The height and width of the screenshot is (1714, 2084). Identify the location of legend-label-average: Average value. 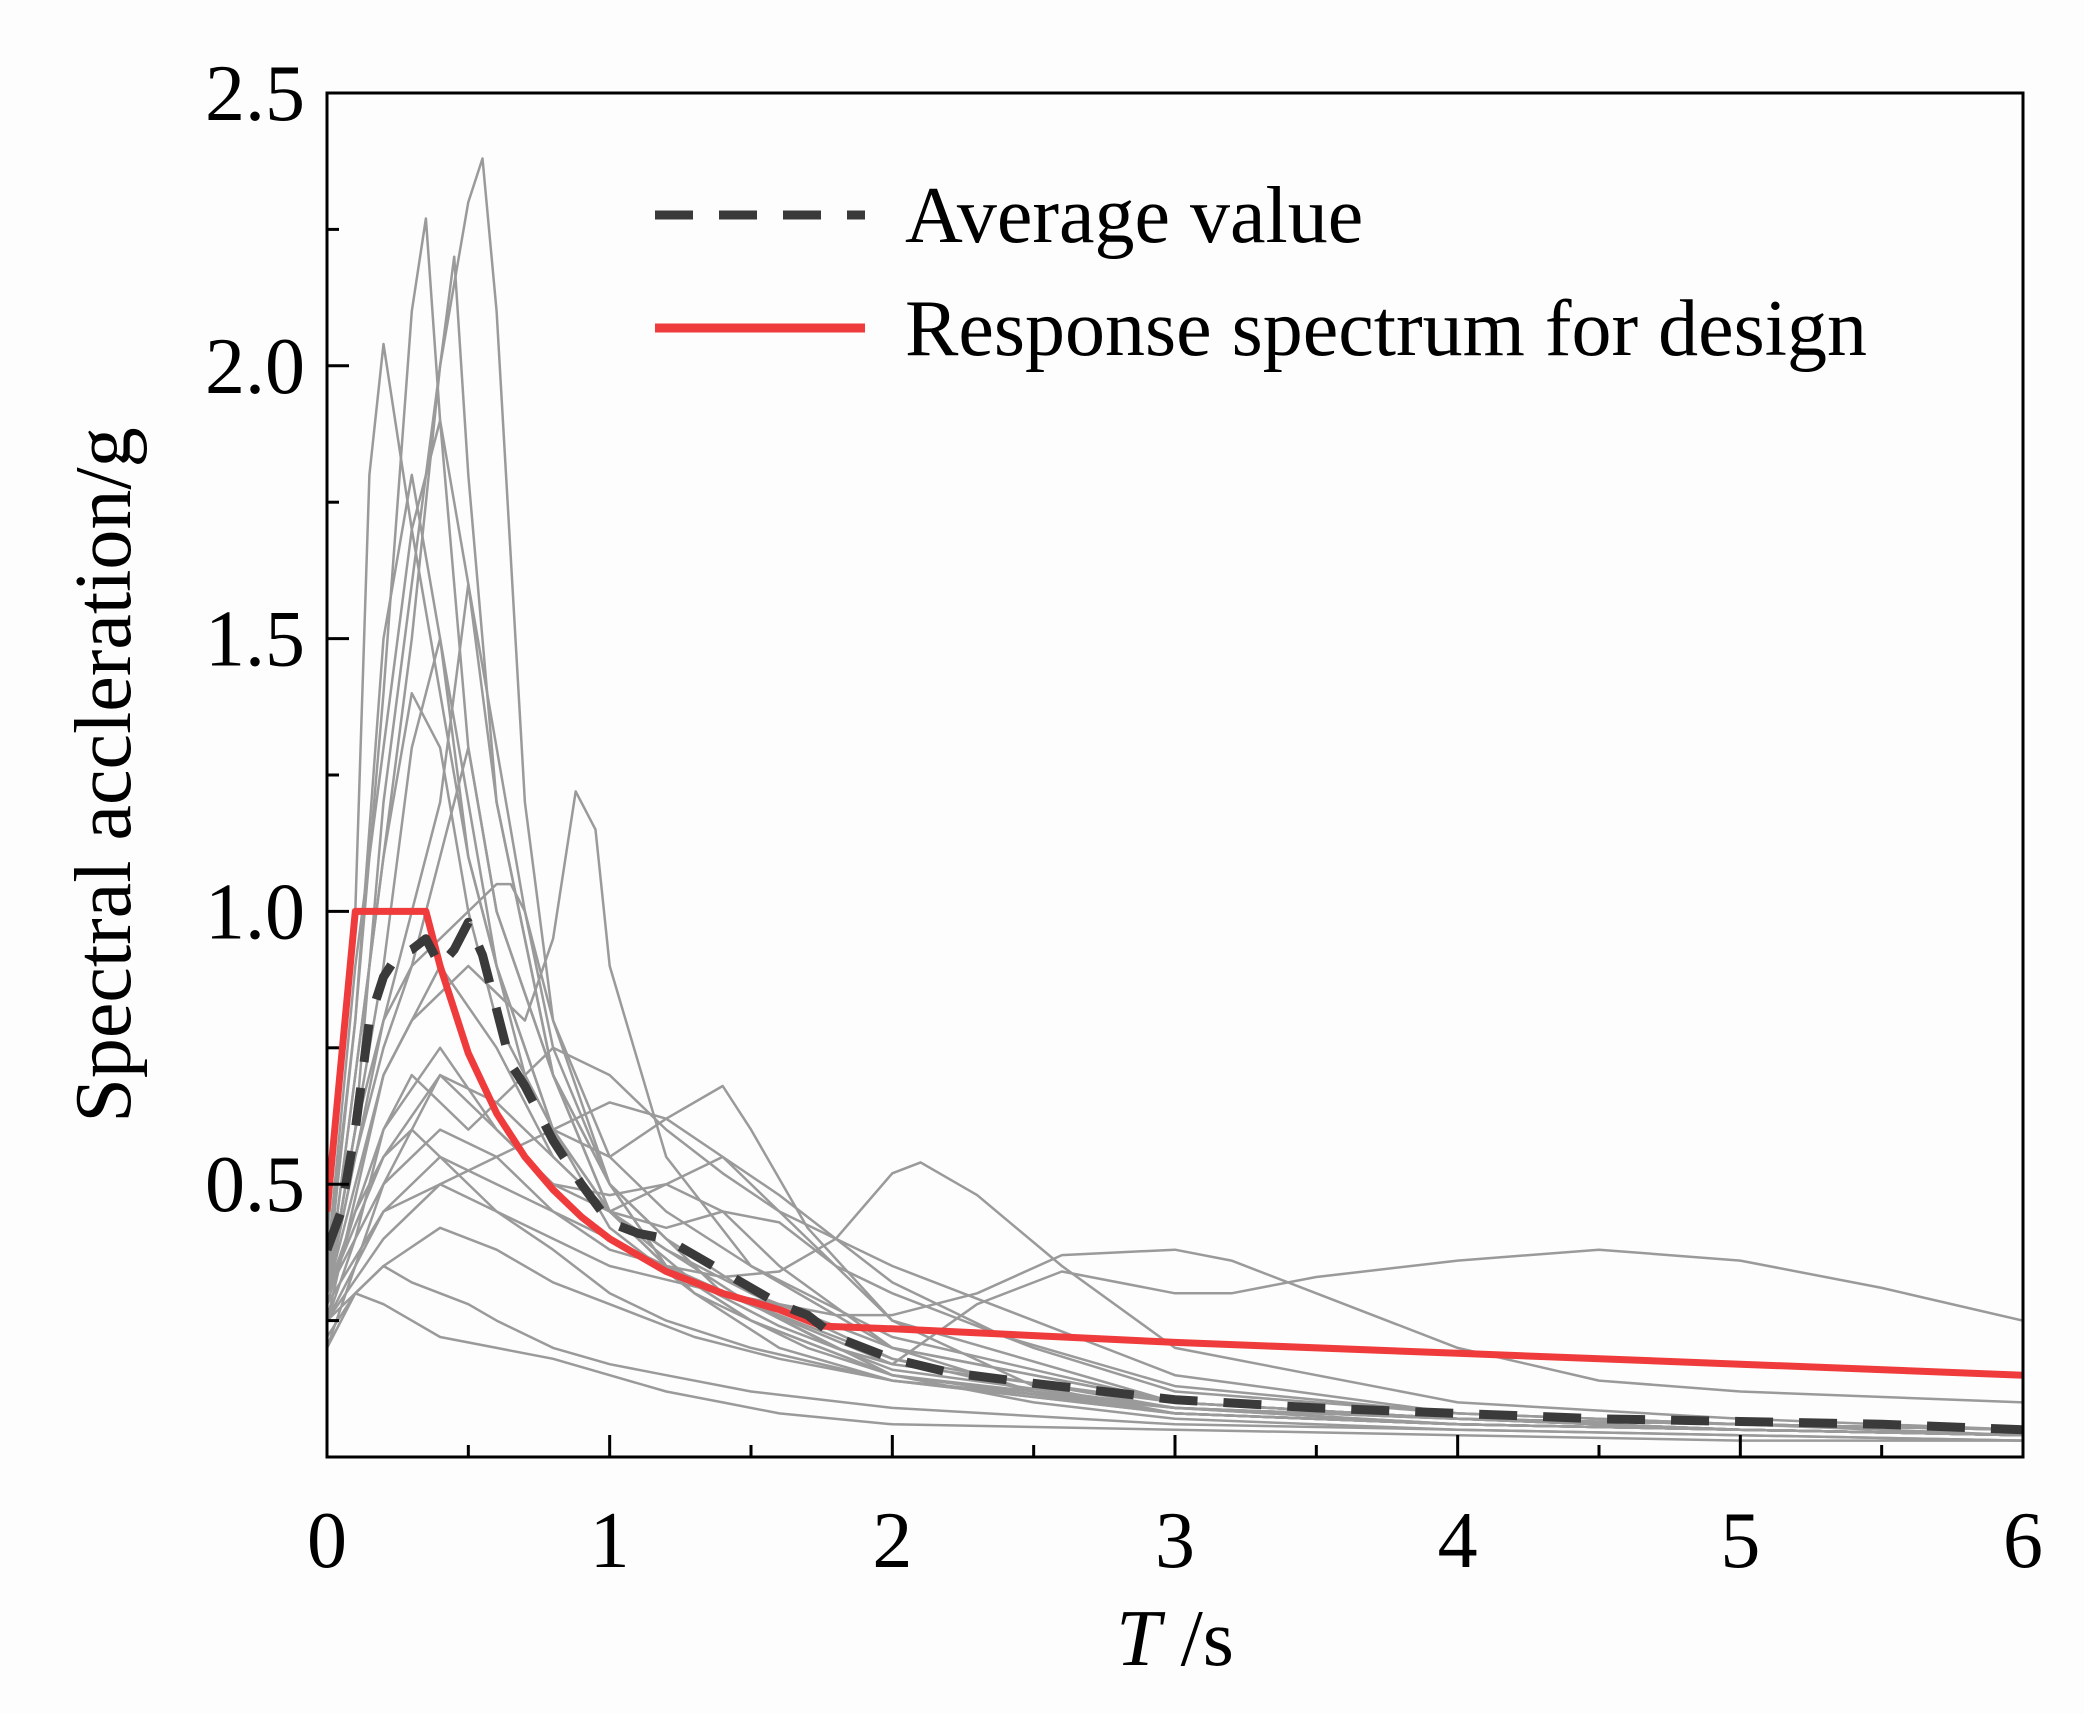
(1134, 216).